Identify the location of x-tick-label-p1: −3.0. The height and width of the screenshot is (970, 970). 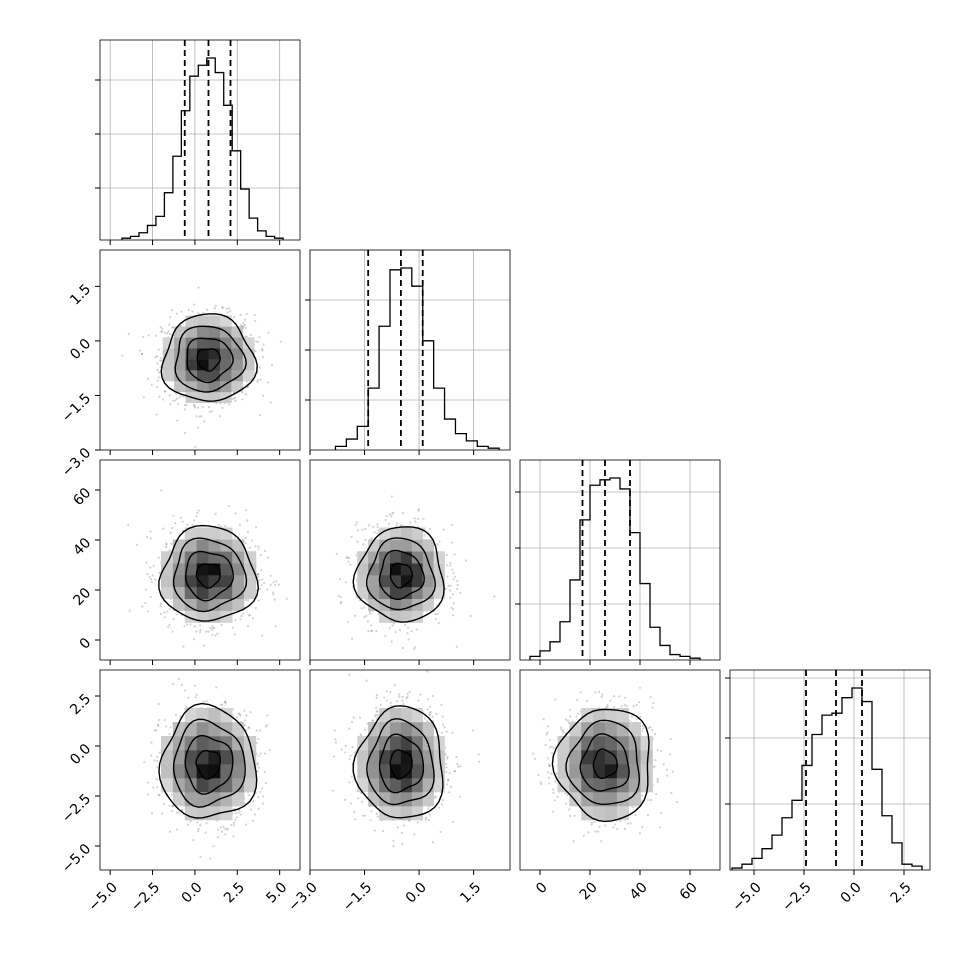
(302, 896).